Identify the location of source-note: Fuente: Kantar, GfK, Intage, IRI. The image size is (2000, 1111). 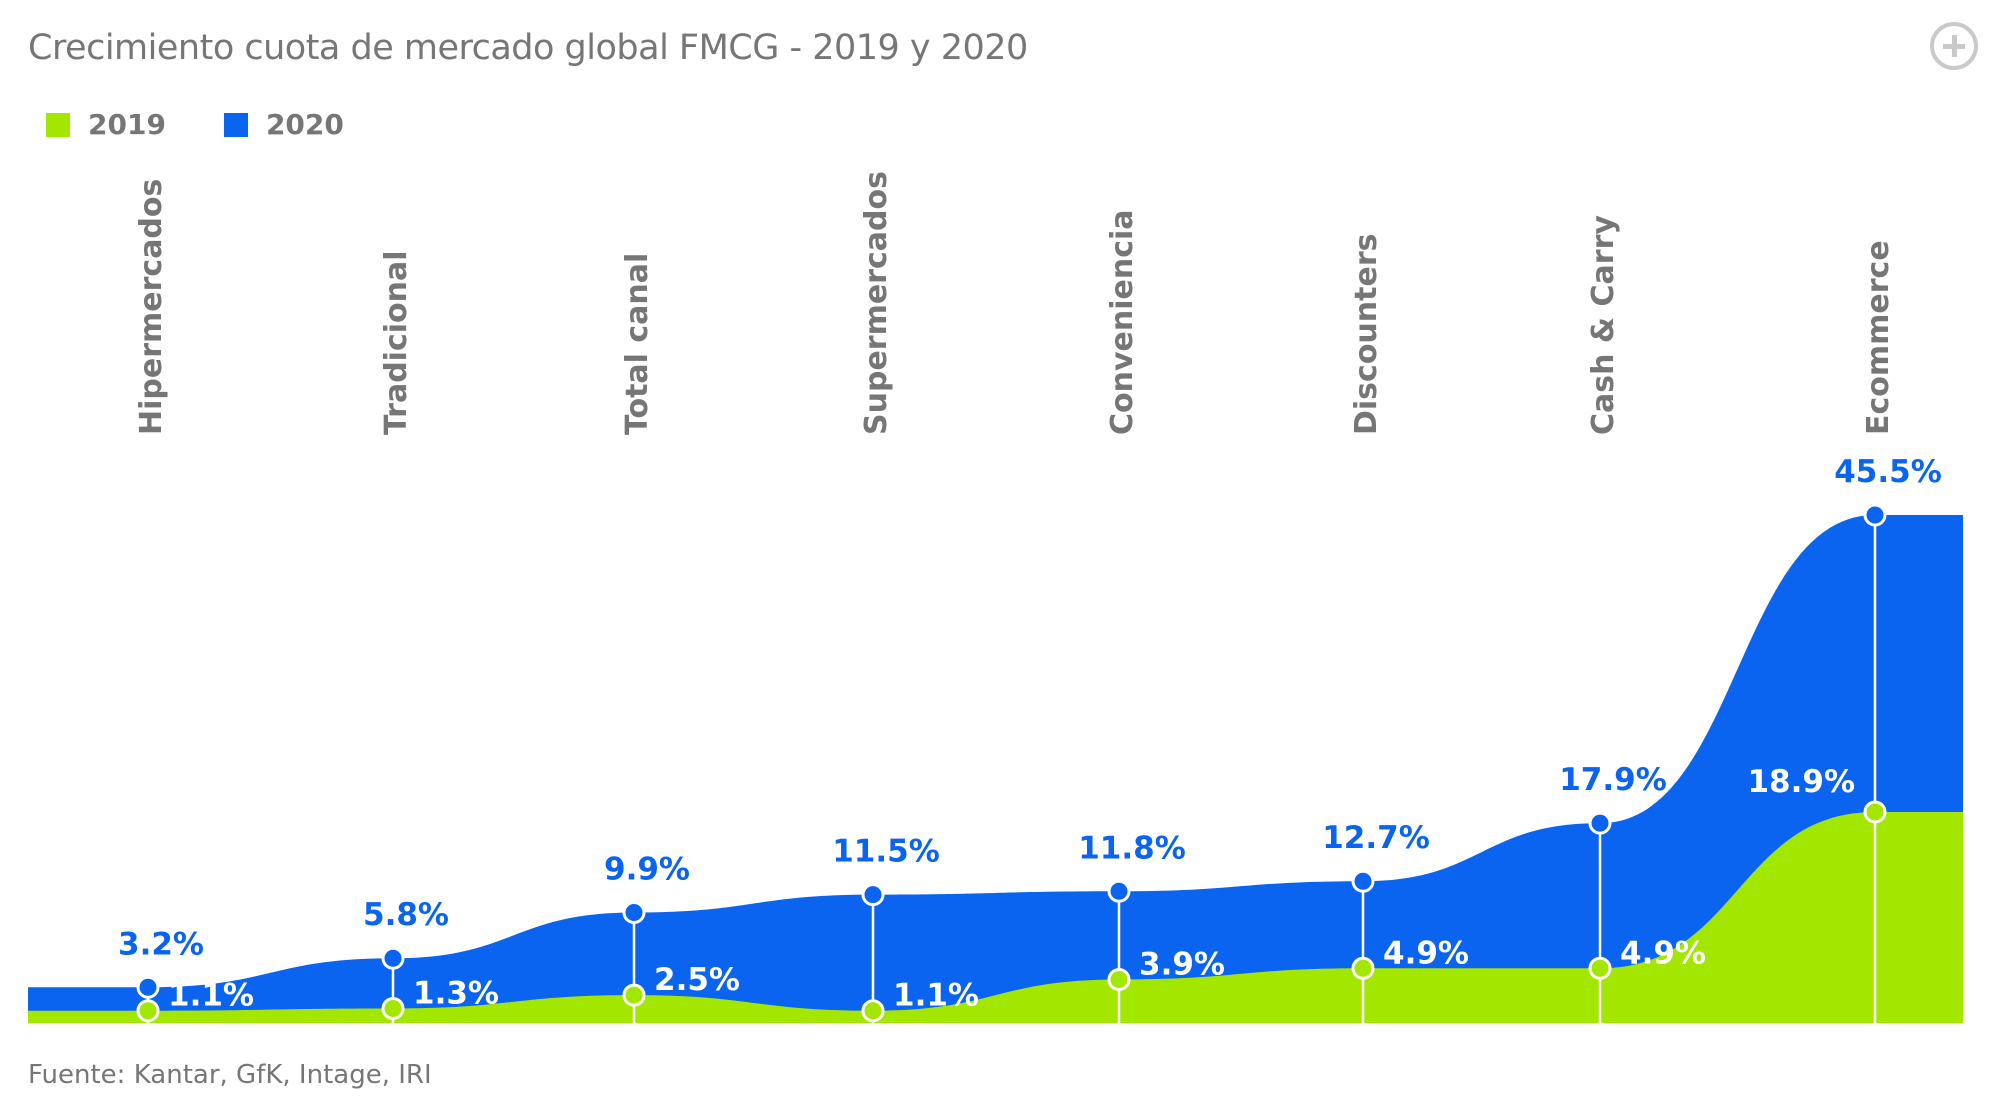
(230, 1075).